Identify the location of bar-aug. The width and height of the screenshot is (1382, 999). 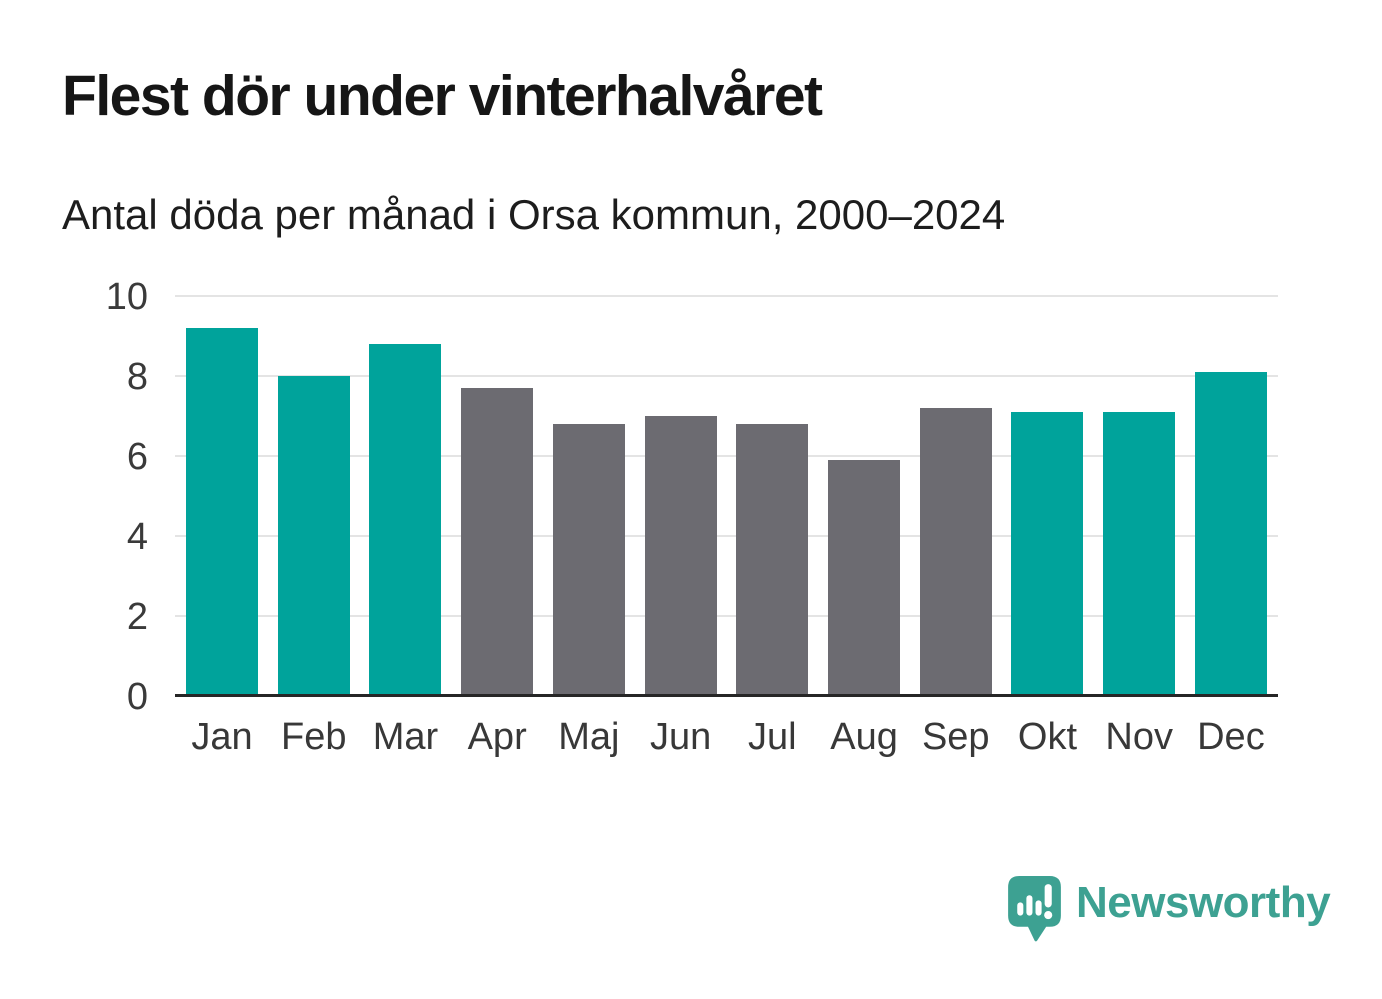
(864, 578).